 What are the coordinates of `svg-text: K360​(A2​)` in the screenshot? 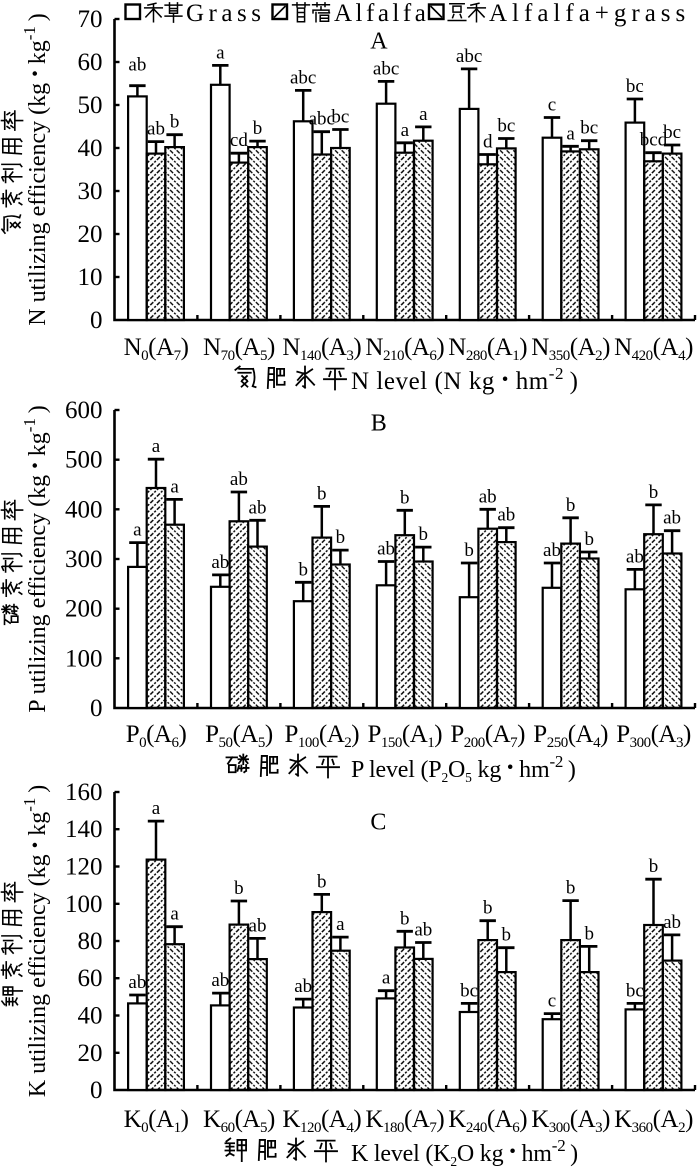 It's located at (653, 1121).